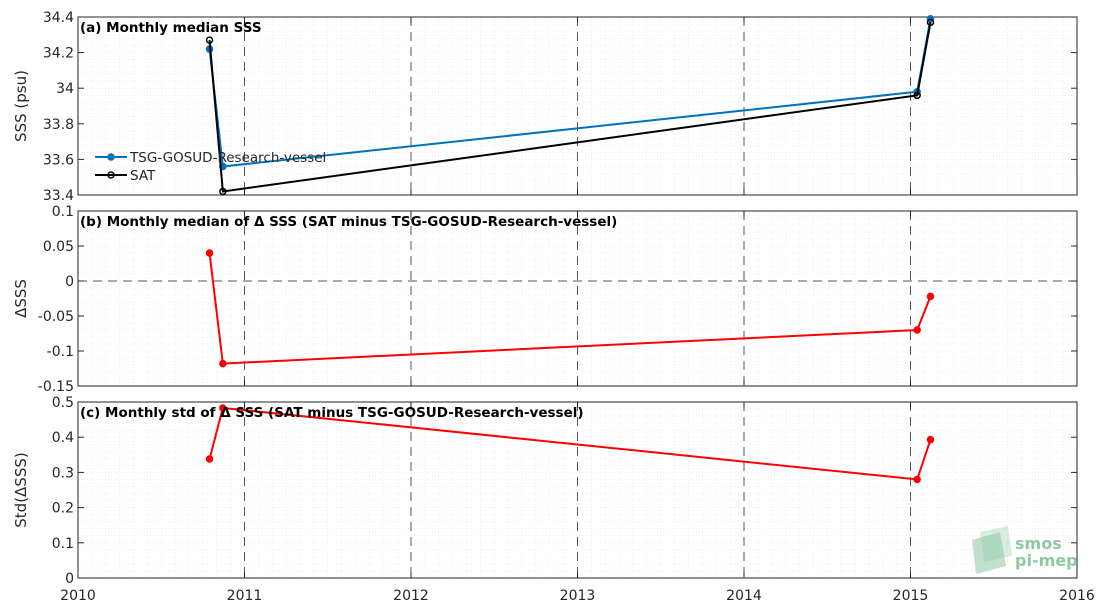 Image resolution: width=1106 pixels, height=606 pixels. Describe the element at coordinates (21, 489) in the screenshot. I see `y-axis-label: Std(ΔSSS)` at that location.